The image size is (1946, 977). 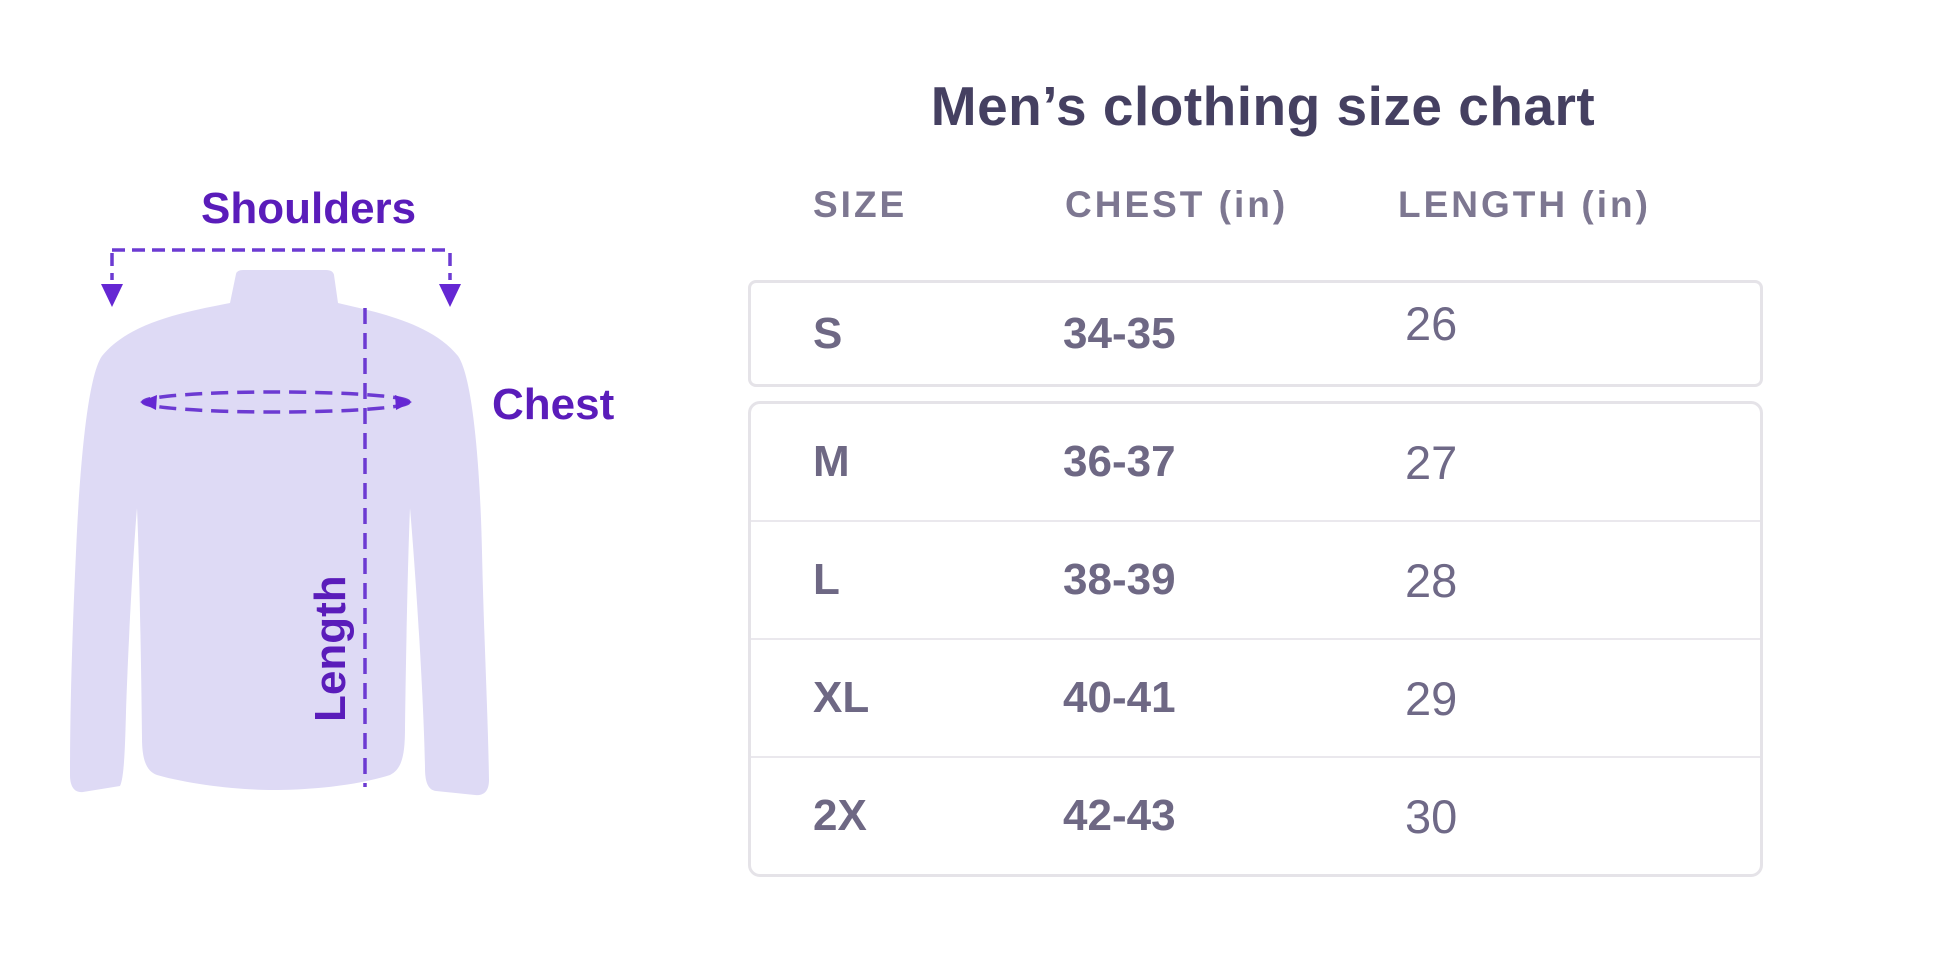 What do you see at coordinates (1524, 204) in the screenshot?
I see `column-header-length: LENGTH (in)` at bounding box center [1524, 204].